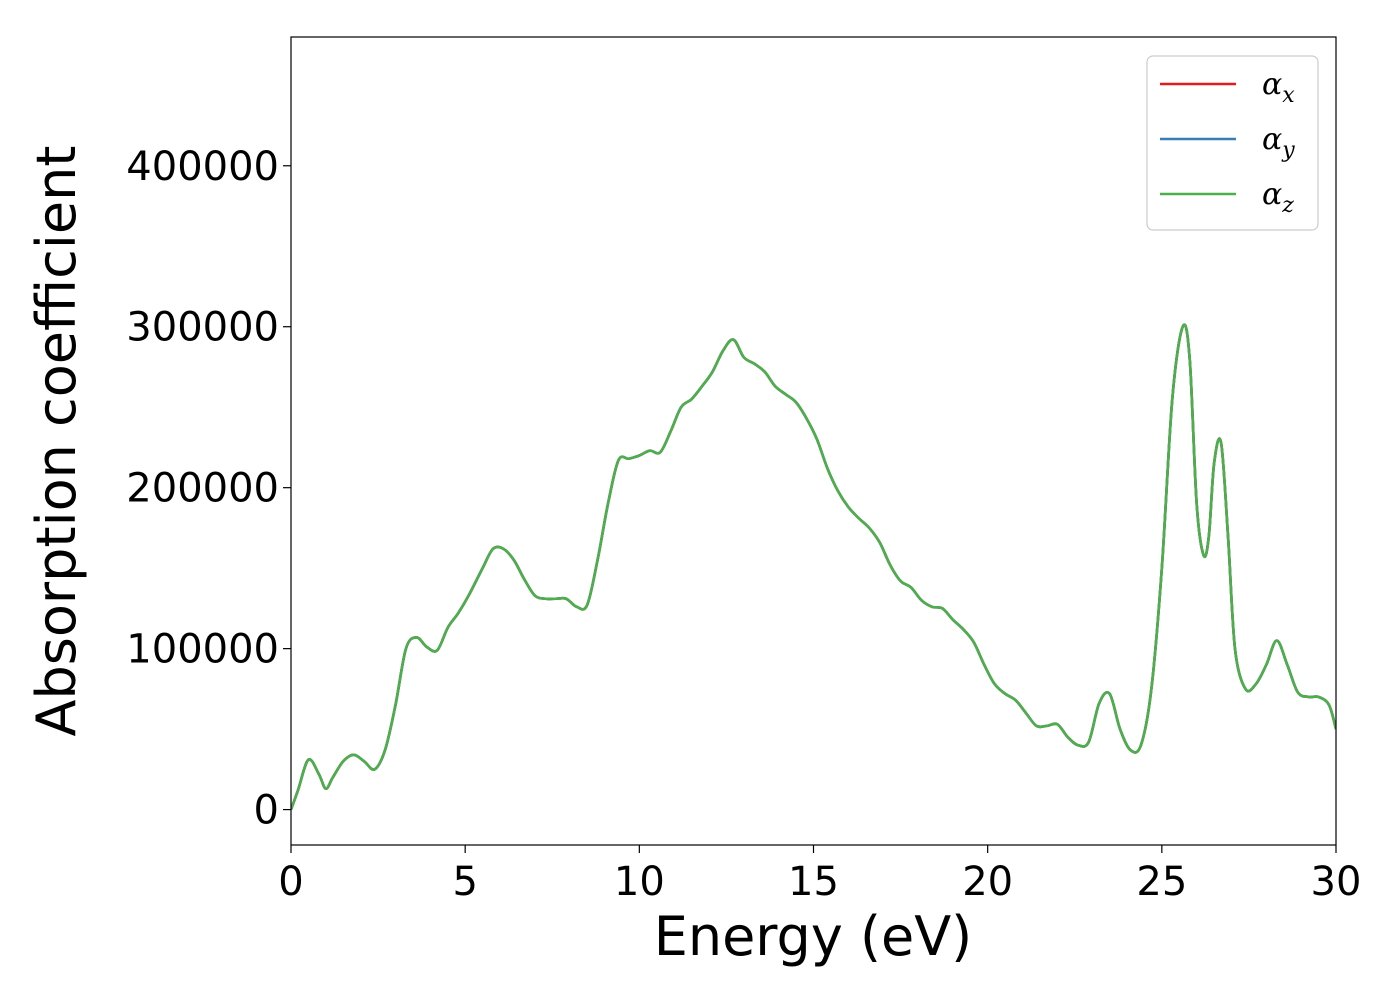  I want to click on y-tick-label: 400000, so click(202, 167).